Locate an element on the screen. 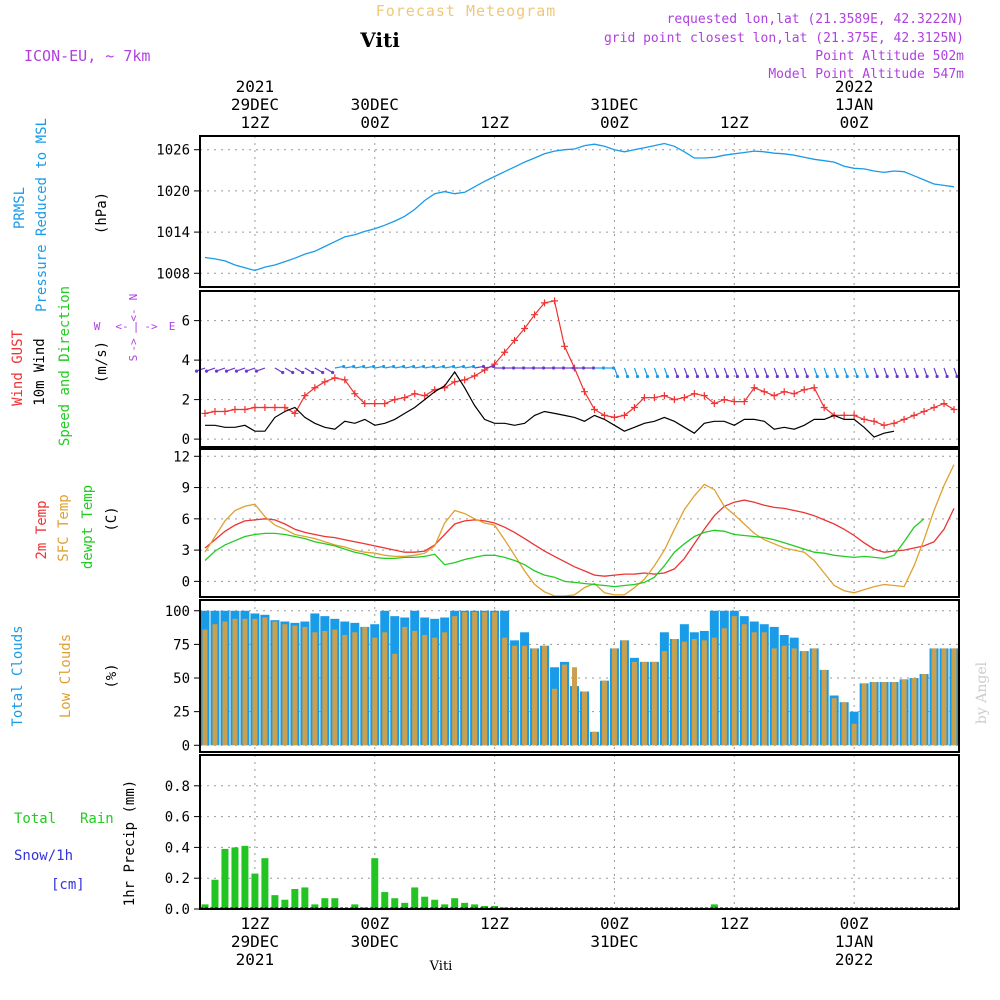 This screenshot has height=1000, width=1000. panel-precipitation: 0.0 0.2 0.4 0.6 0.8 is located at coordinates (562, 836).